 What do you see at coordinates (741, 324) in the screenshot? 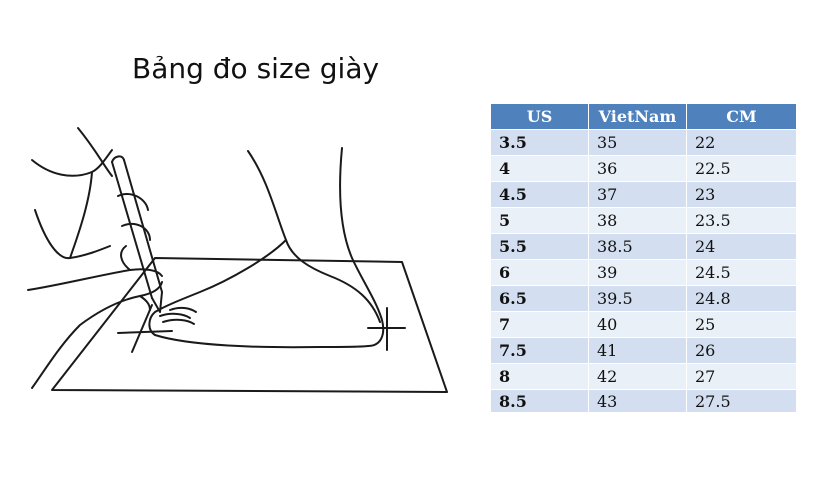
I see `cell-cm: 25` at bounding box center [741, 324].